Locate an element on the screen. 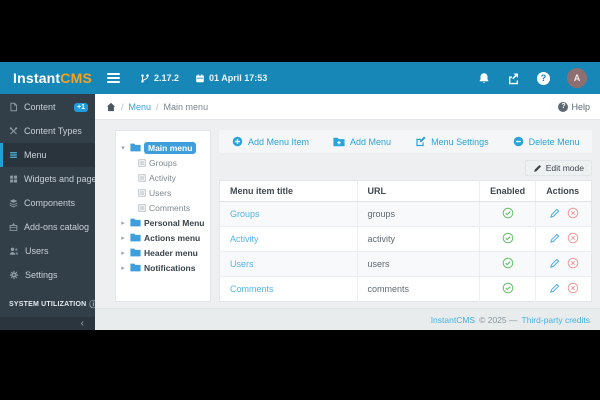 This screenshot has height=400, width=600. menu-item-link: Users is located at coordinates (242, 264).